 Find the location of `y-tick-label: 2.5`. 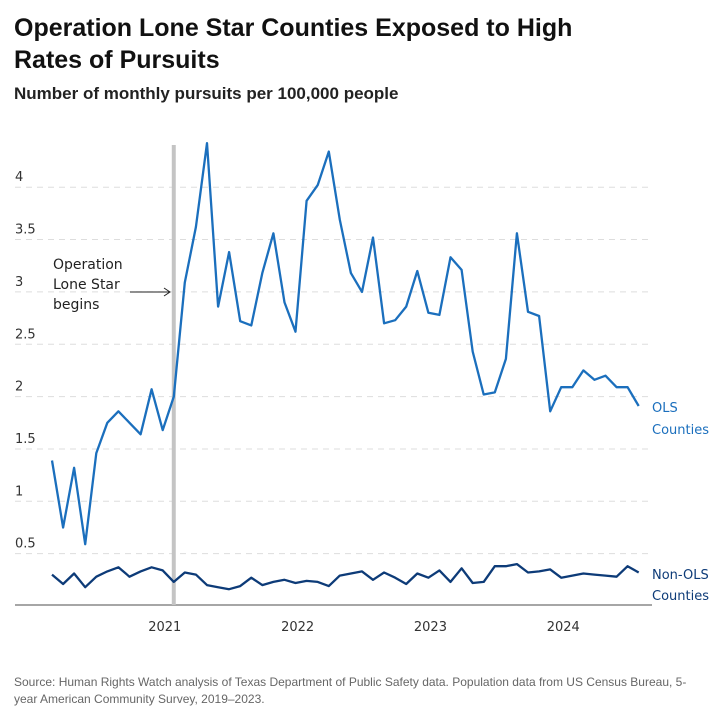

y-tick-label: 2.5 is located at coordinates (25, 334).